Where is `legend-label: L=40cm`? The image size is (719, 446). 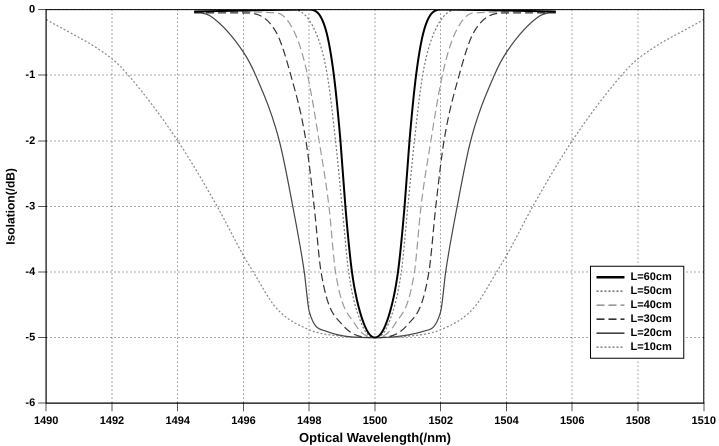
legend-label: L=40cm is located at coordinates (651, 305).